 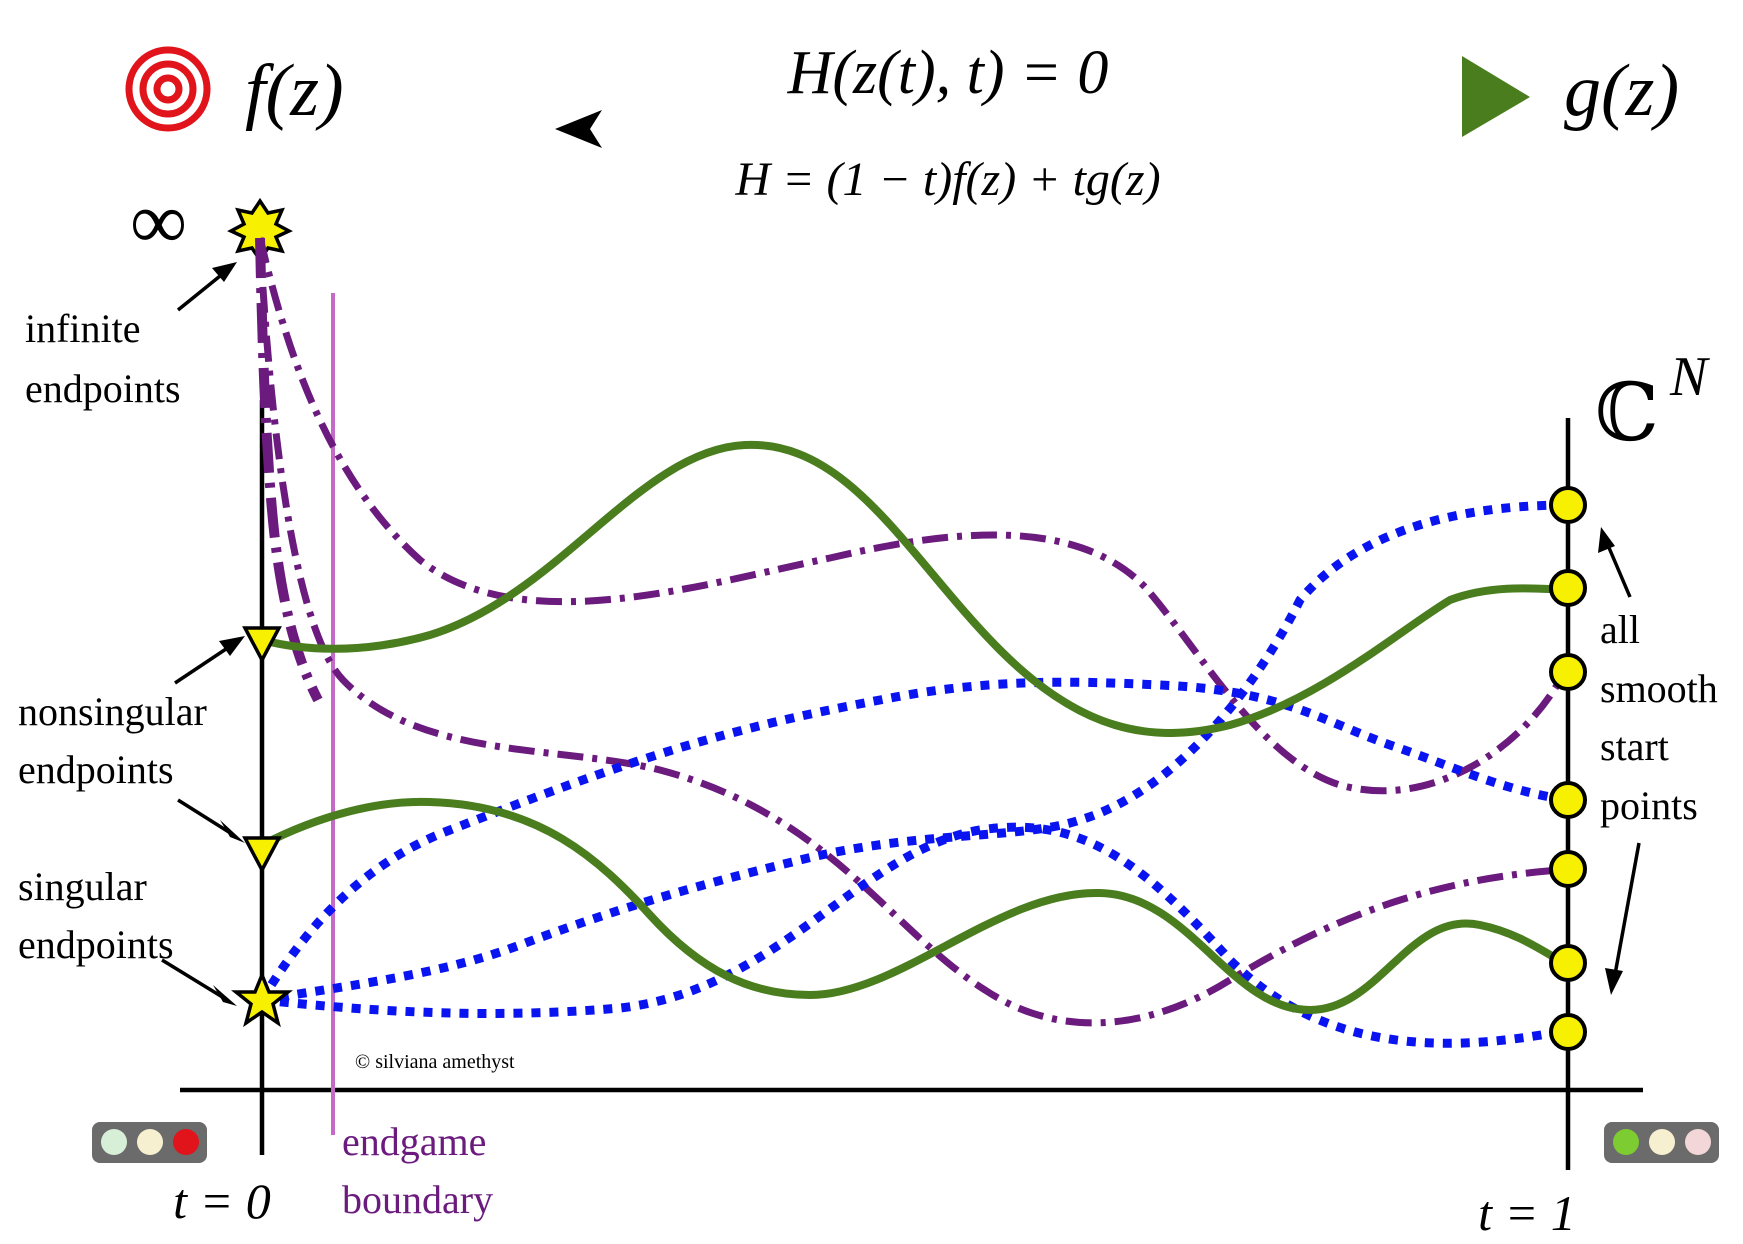 I want to click on arrow-to-infinity, so click(x=206, y=287).